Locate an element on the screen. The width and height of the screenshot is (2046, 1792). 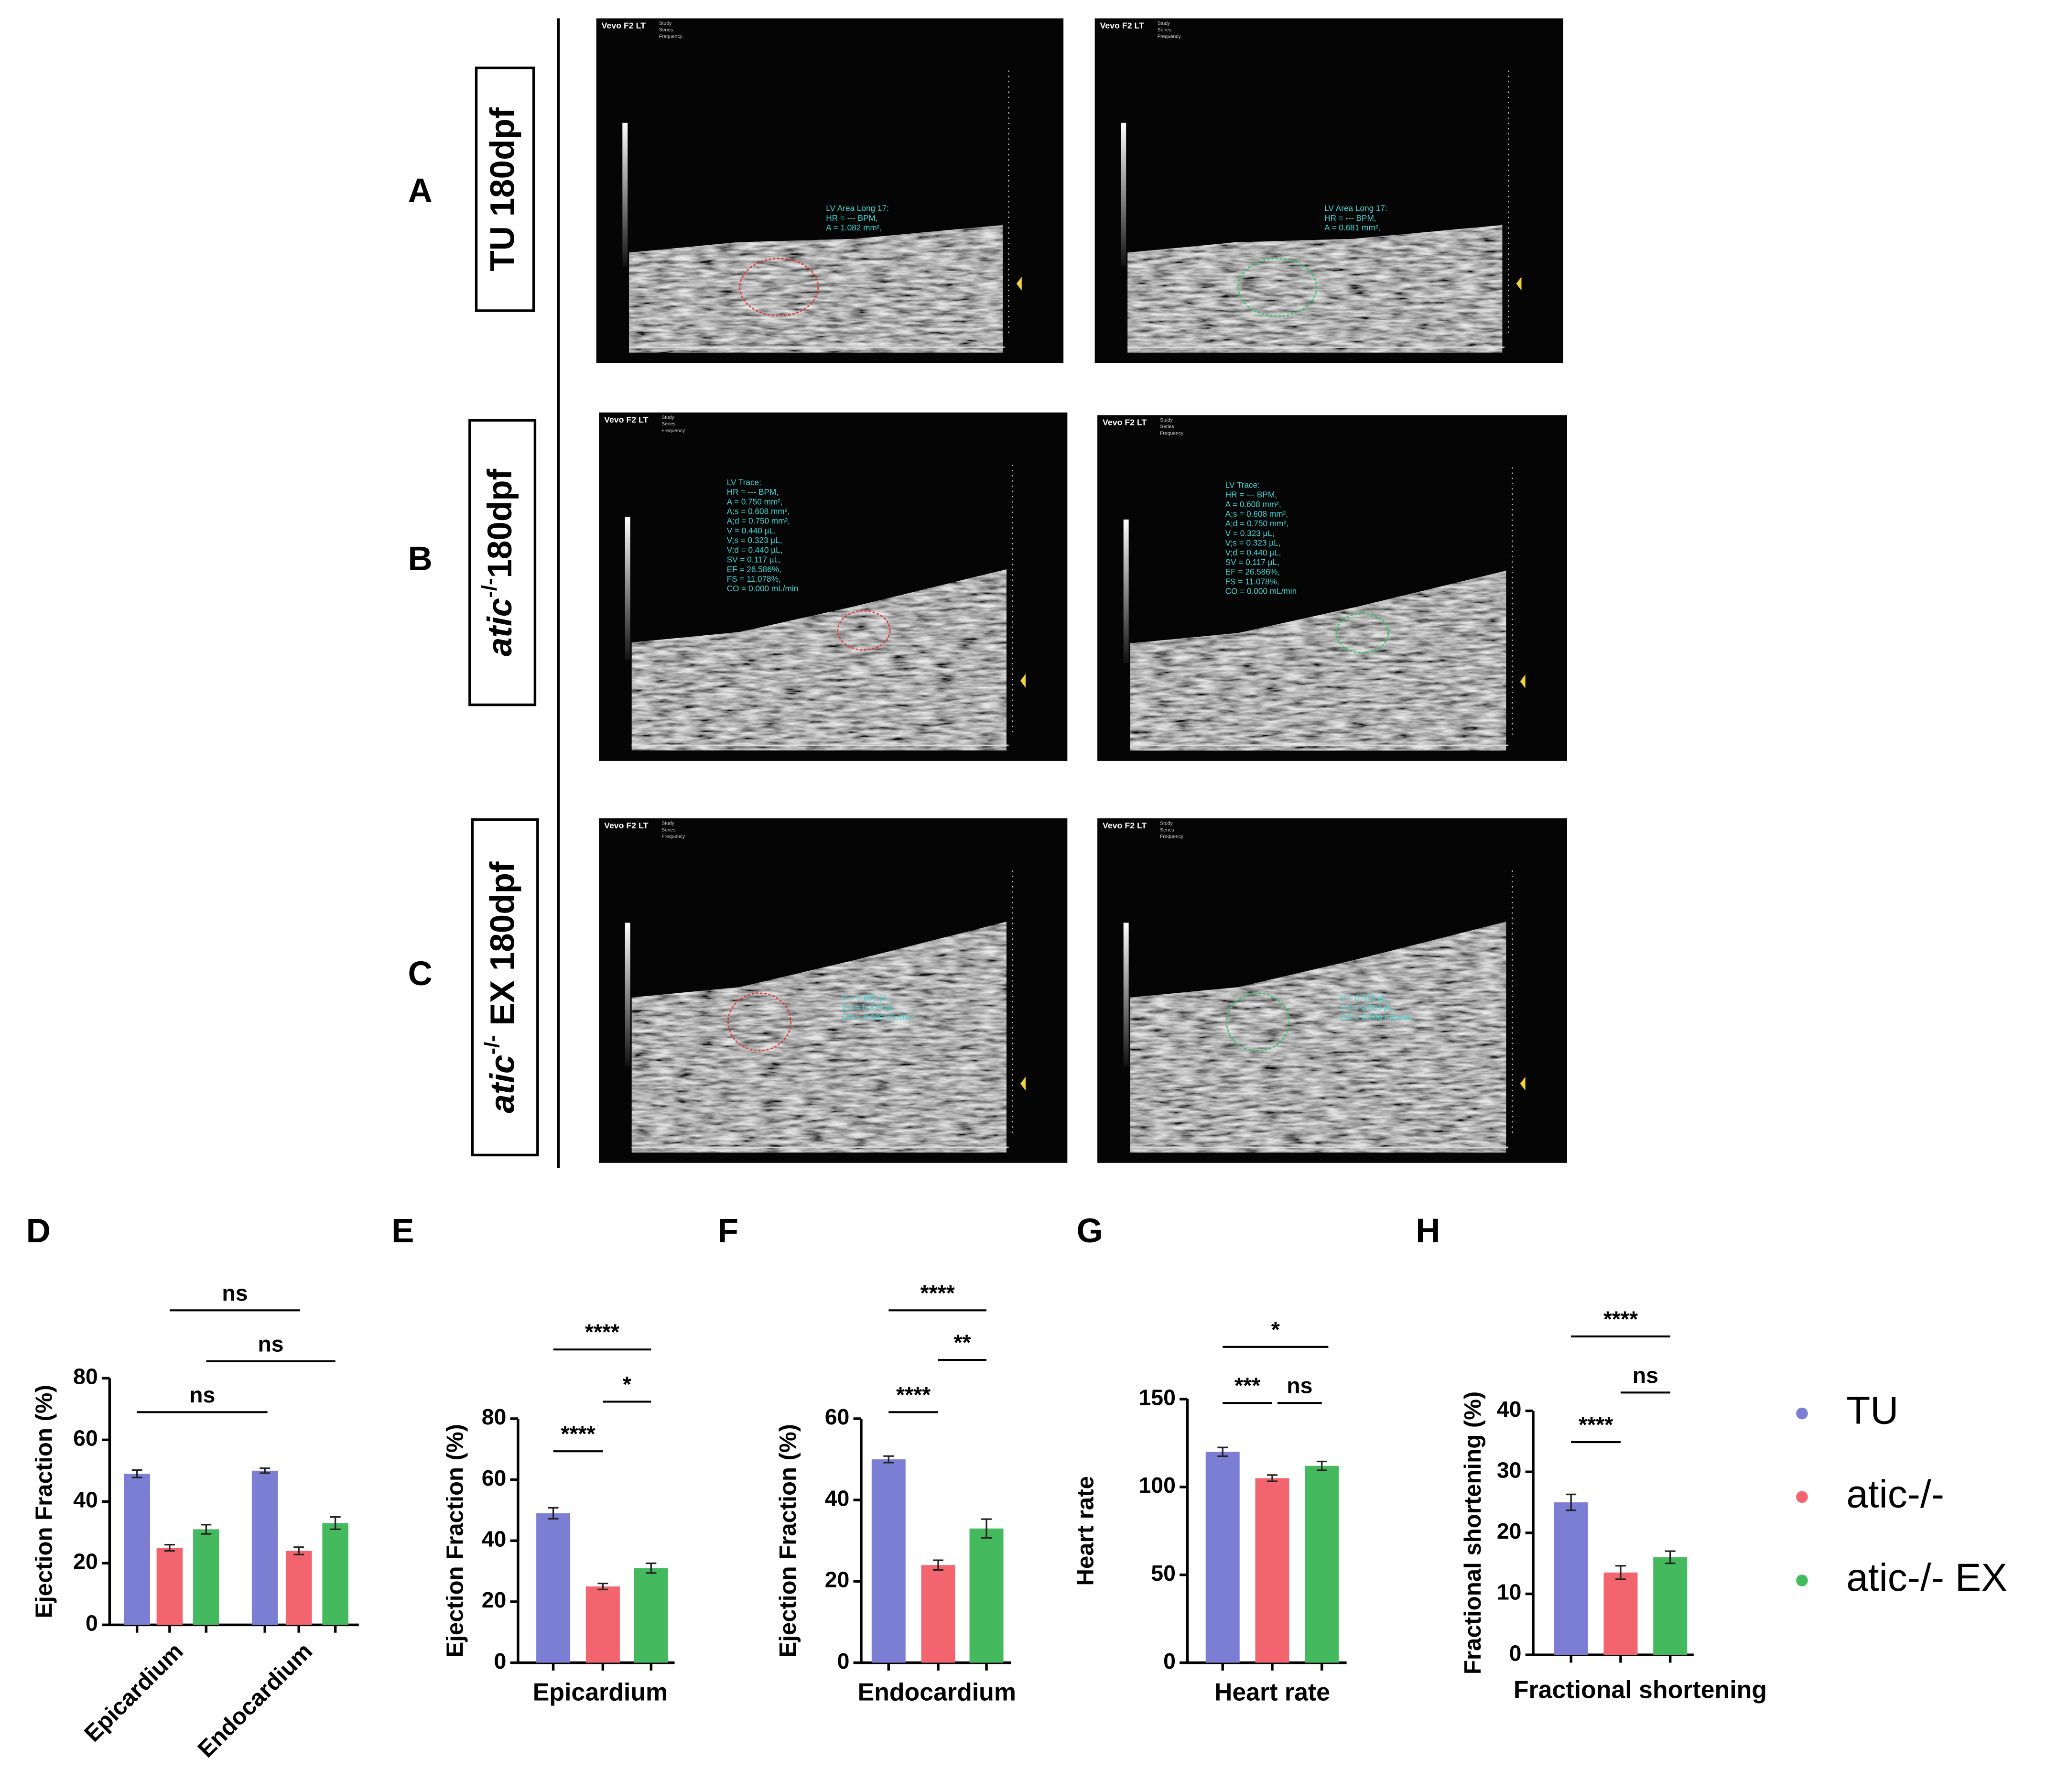
measurement-line: A = 0.681 mm², is located at coordinates (1352, 227).